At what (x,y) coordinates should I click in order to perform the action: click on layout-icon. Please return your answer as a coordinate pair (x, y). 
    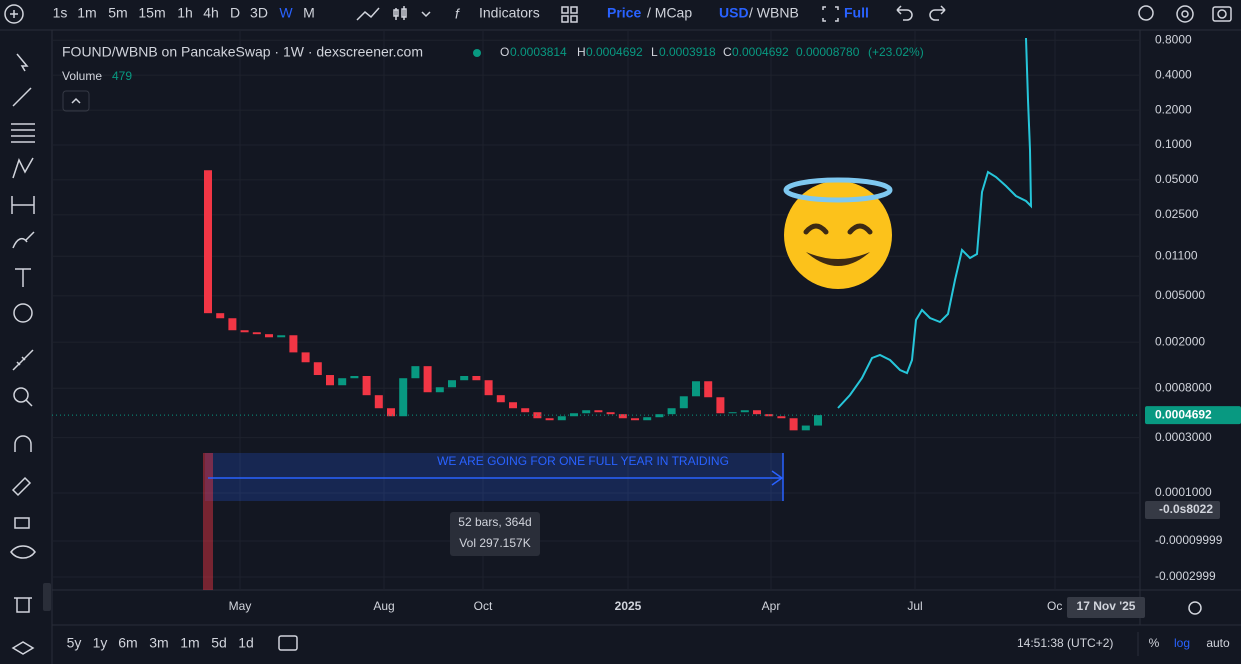
    Looking at the image, I should click on (569, 14).